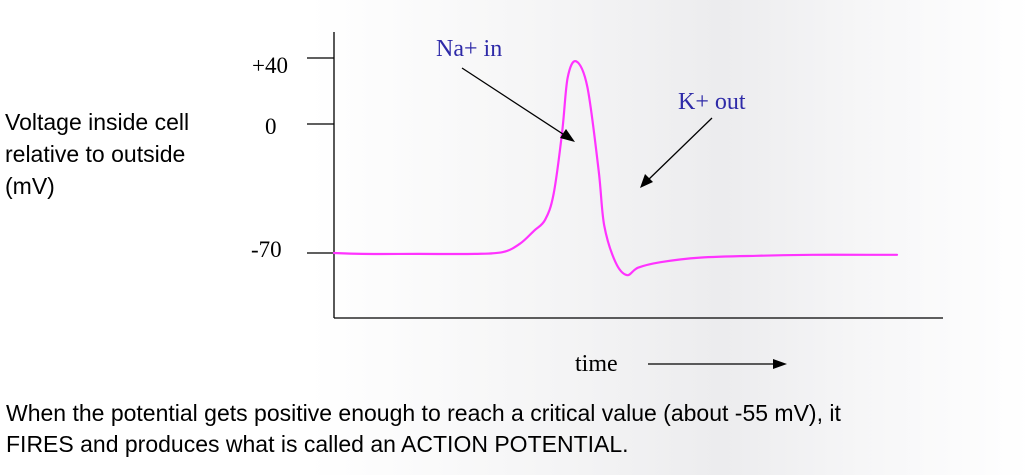 This screenshot has width=1031, height=475. Describe the element at coordinates (567, 135) in the screenshot. I see `annotation-na-in-arrowhead` at that location.